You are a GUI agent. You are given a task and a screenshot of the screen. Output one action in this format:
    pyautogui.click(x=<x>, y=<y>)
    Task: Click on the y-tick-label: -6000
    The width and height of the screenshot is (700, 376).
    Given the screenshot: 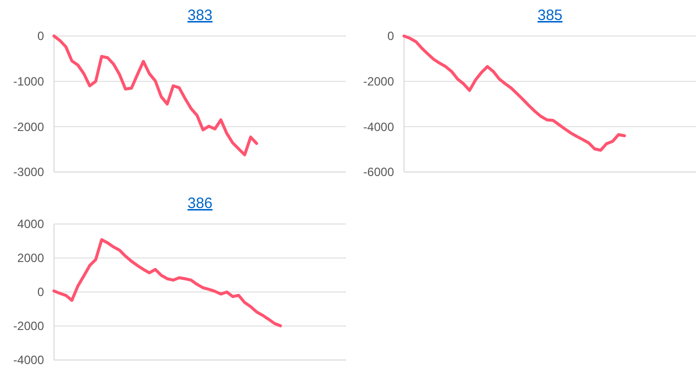 What is the action you would take?
    pyautogui.click(x=378, y=172)
    